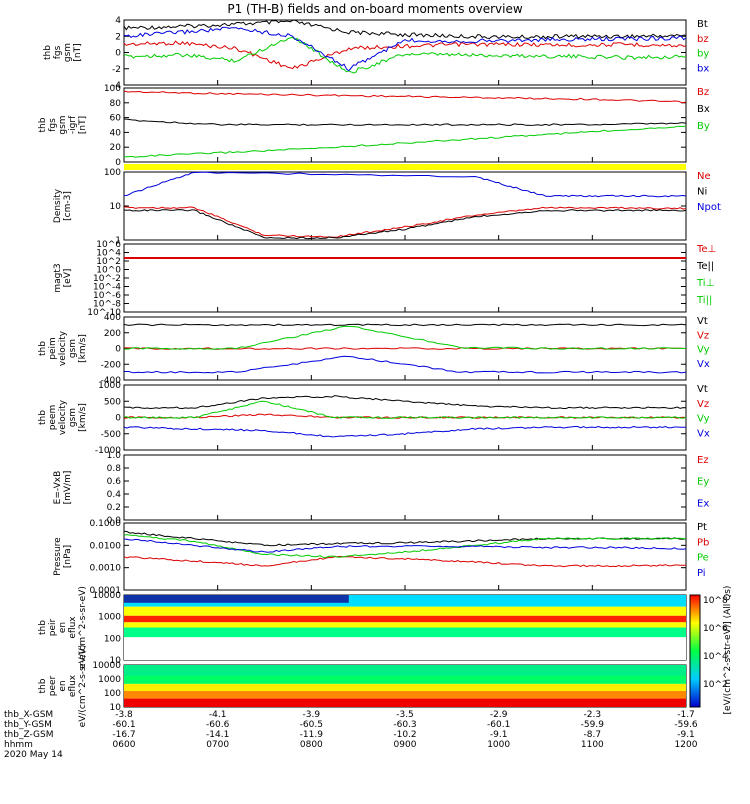 The height and width of the screenshot is (804, 750). I want to click on y-tick-label: 0.0010, so click(106, 569).